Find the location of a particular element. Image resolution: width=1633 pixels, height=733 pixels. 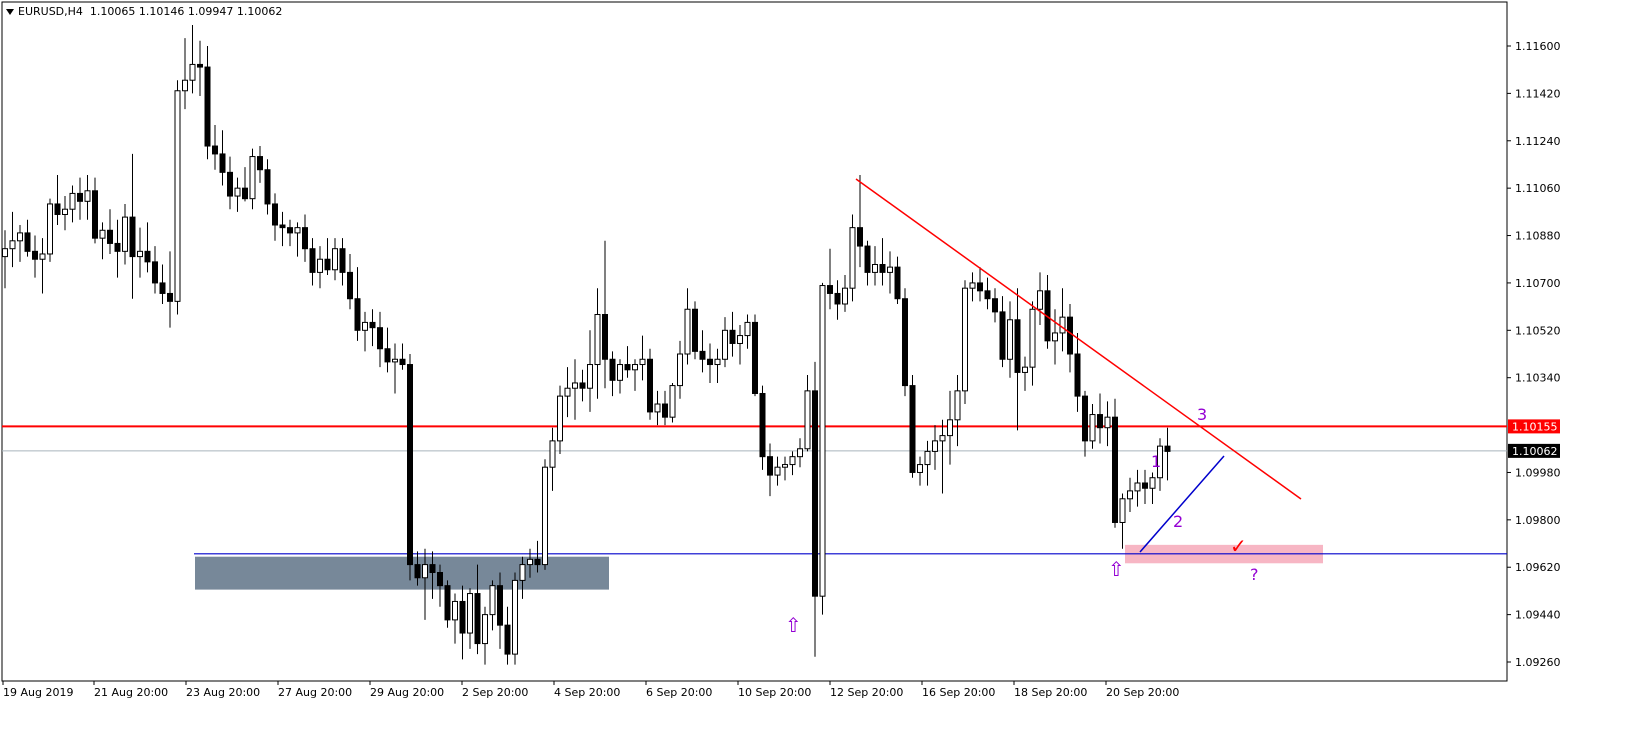

time-tick-label: 12 Sep 20:00 is located at coordinates (866, 692).